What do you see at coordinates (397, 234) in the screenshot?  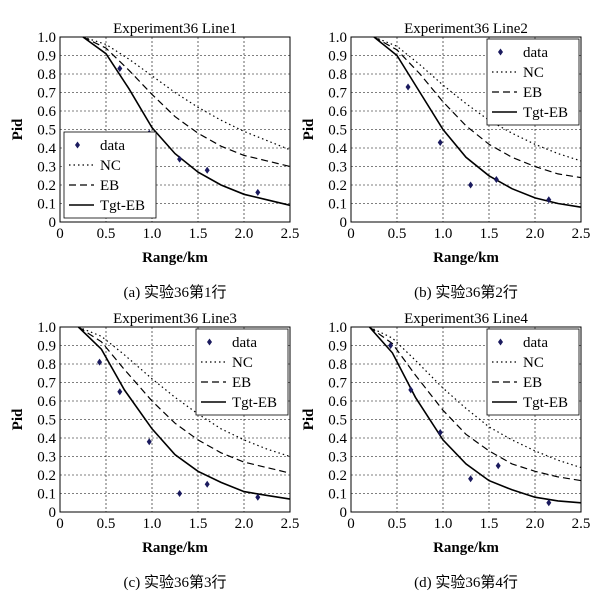 I see `x-tick-label: 0.5` at bounding box center [397, 234].